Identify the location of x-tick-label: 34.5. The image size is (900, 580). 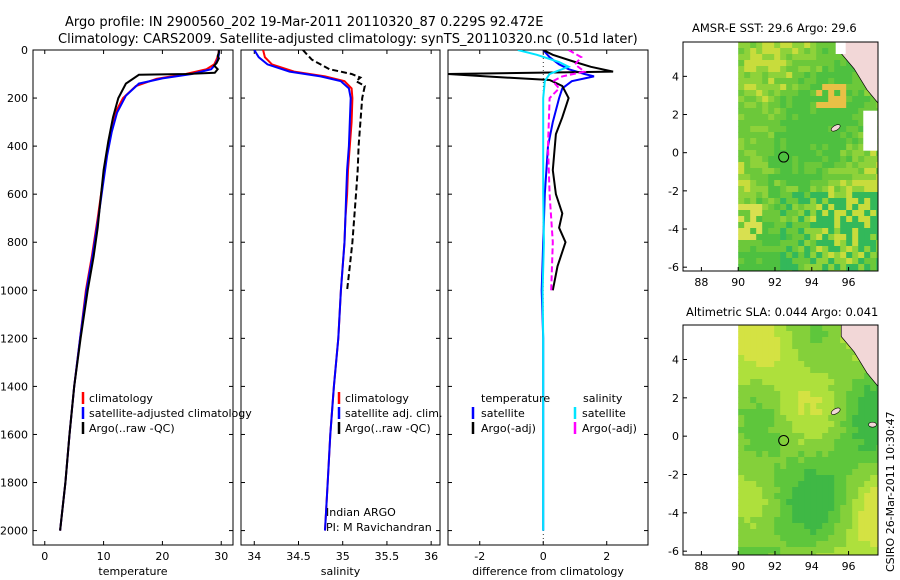
(298, 556).